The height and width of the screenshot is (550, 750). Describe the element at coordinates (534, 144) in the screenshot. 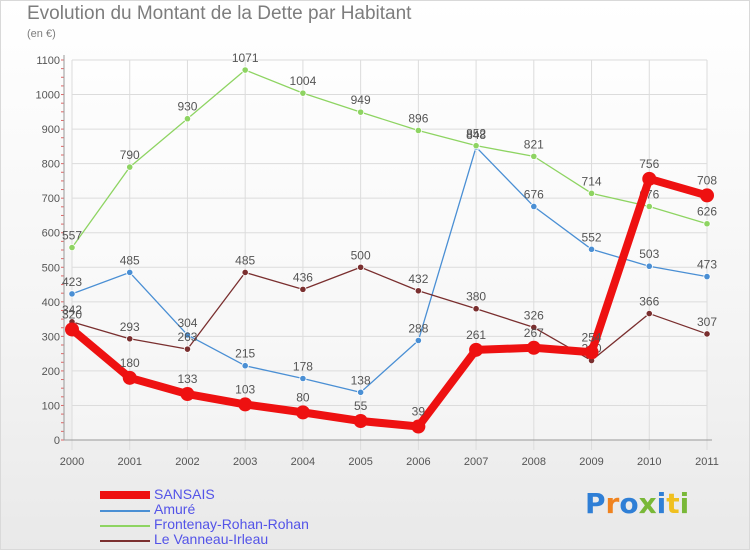

I see `data-label: 821` at that location.